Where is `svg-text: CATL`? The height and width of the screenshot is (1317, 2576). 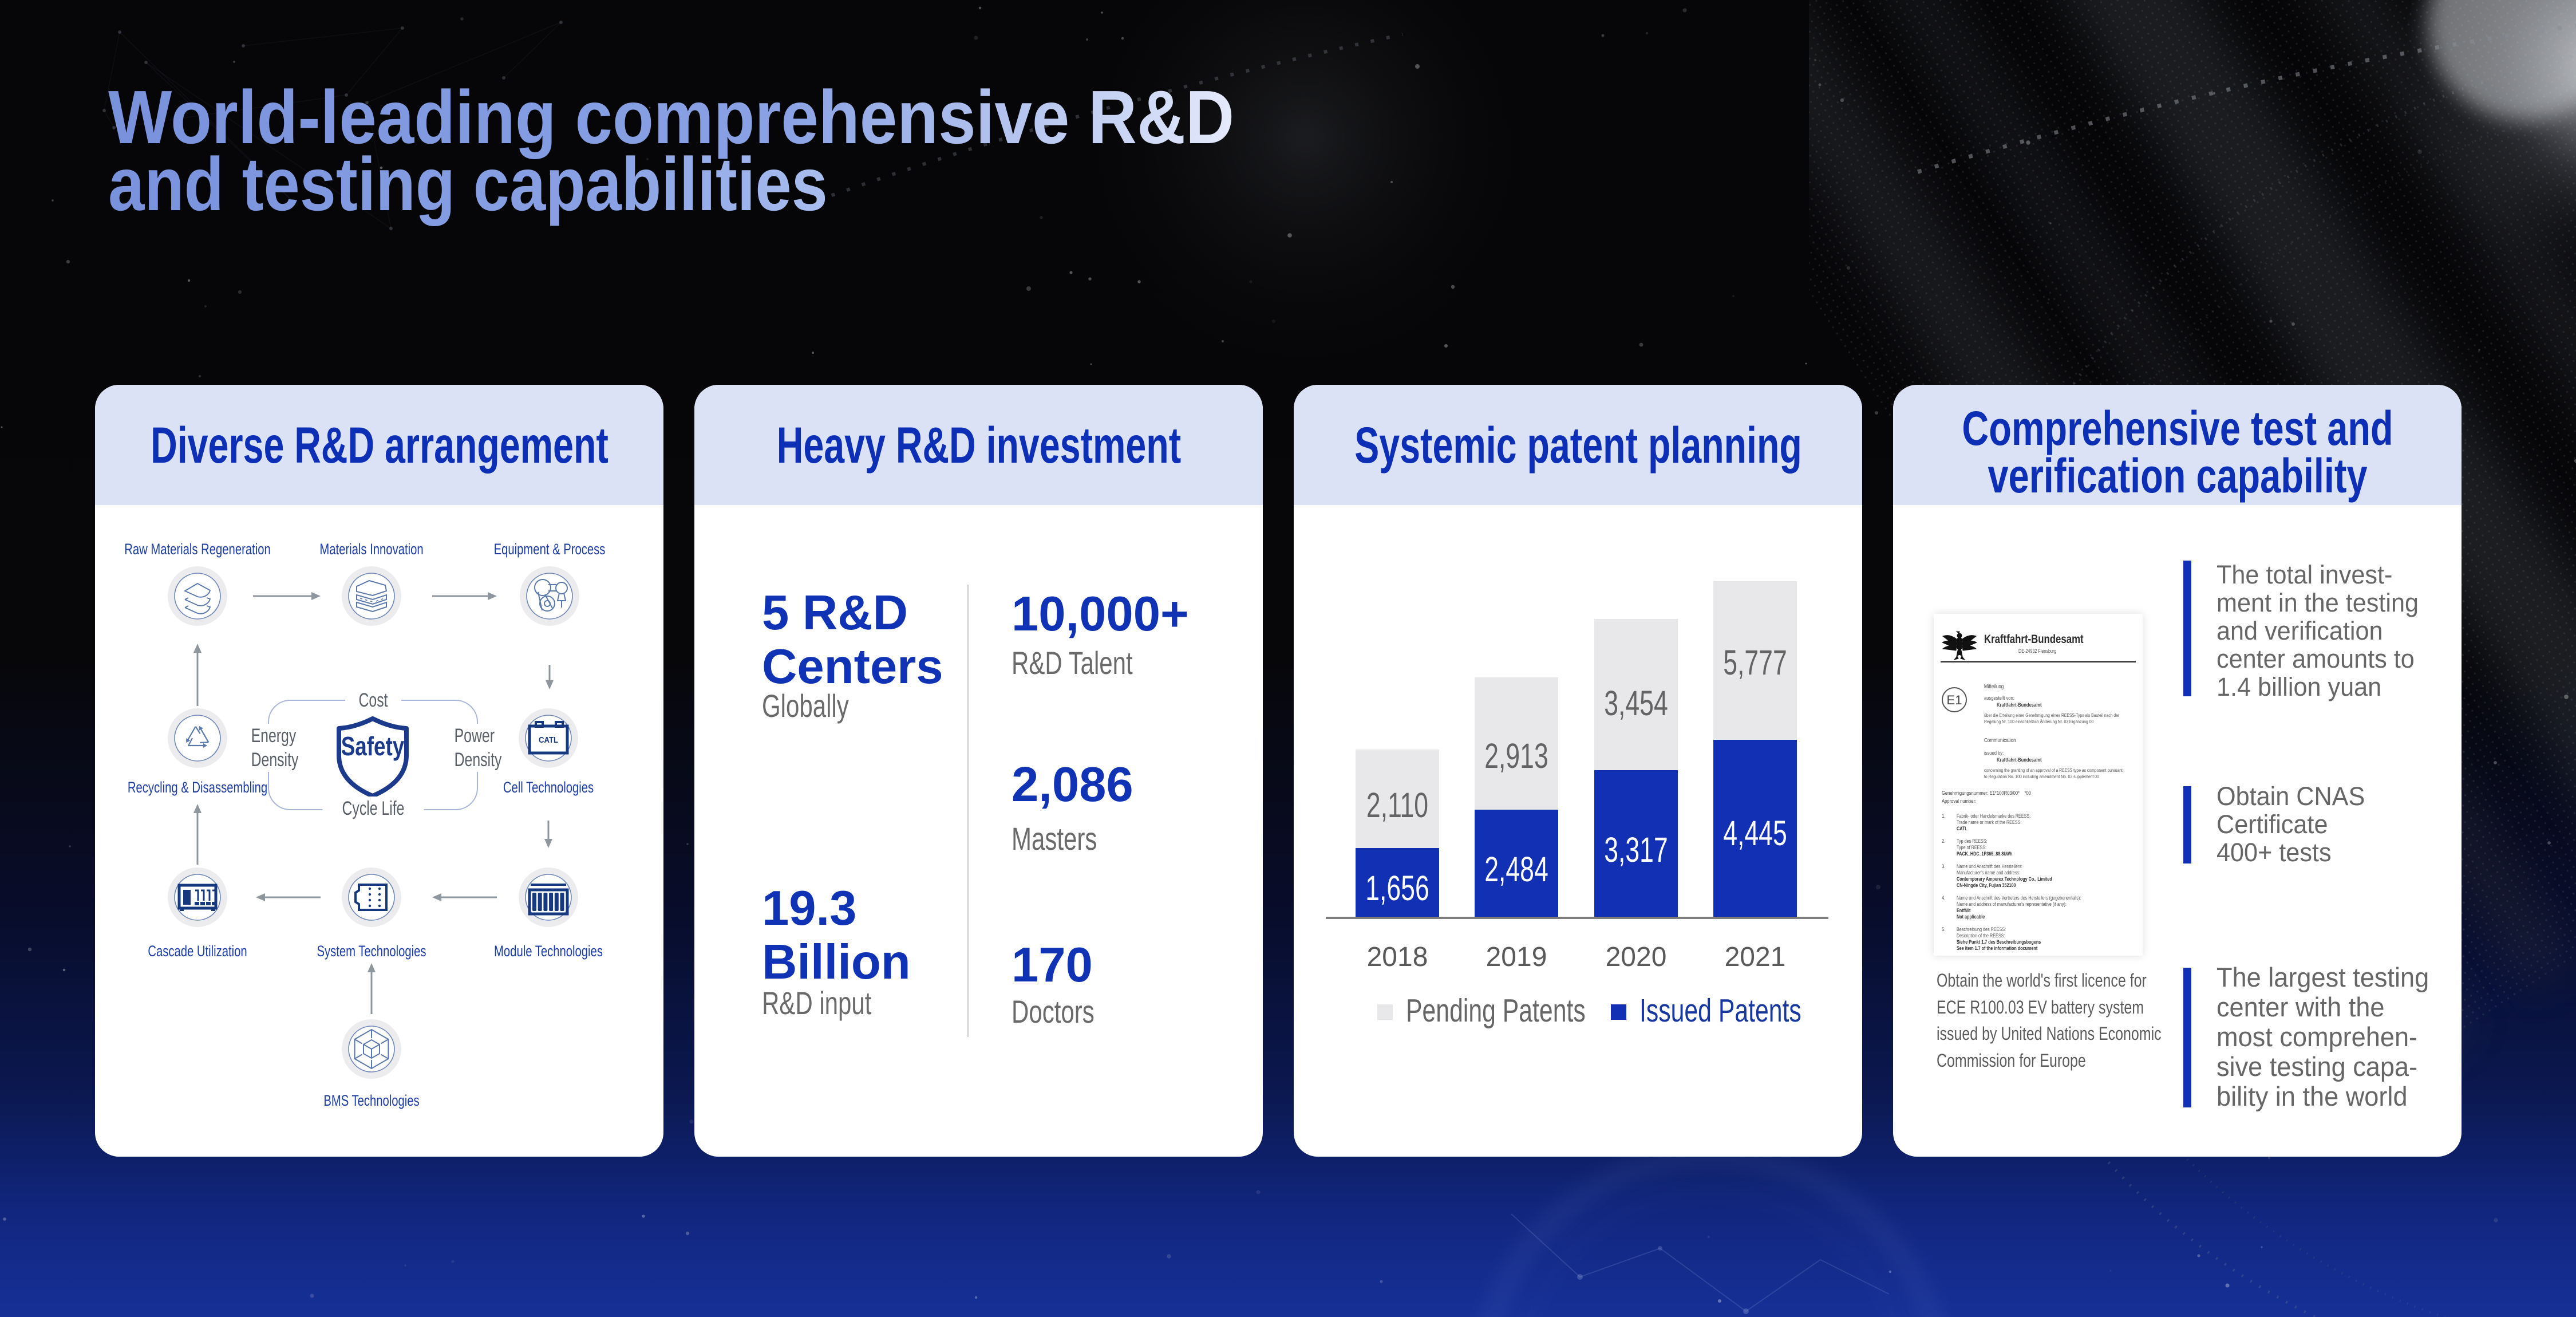
svg-text: CATL is located at coordinates (548, 740).